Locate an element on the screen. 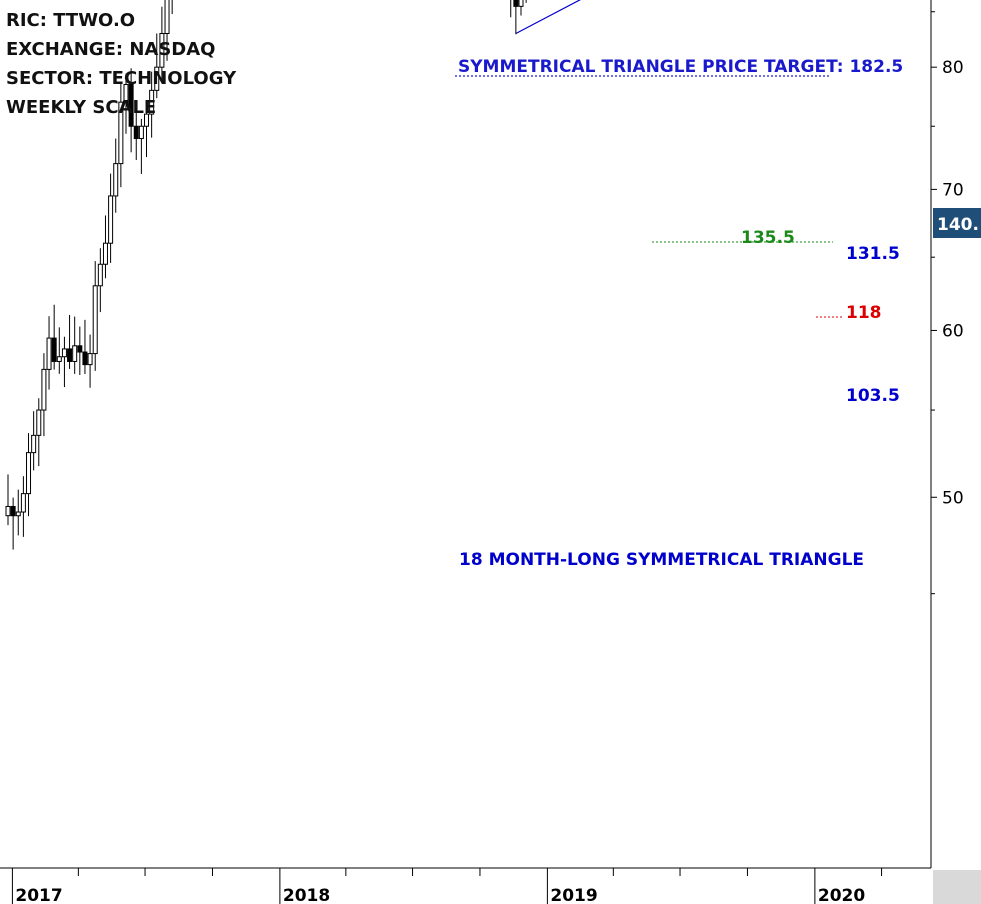 The width and height of the screenshot is (981, 904). x-tick-label: 2019 is located at coordinates (573, 895).